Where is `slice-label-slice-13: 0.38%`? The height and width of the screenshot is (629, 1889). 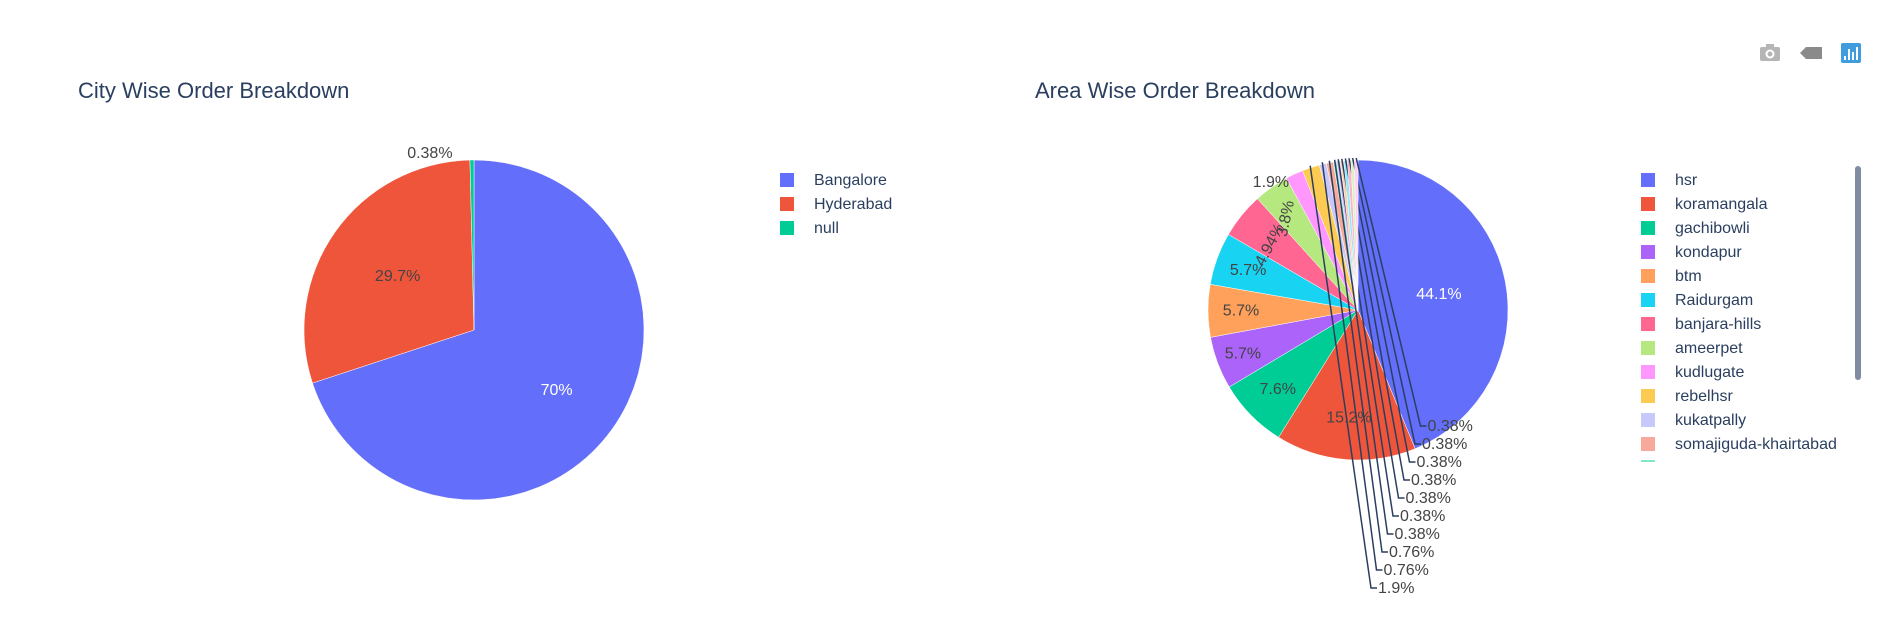 slice-label-slice-13: 0.38% is located at coordinates (1417, 534).